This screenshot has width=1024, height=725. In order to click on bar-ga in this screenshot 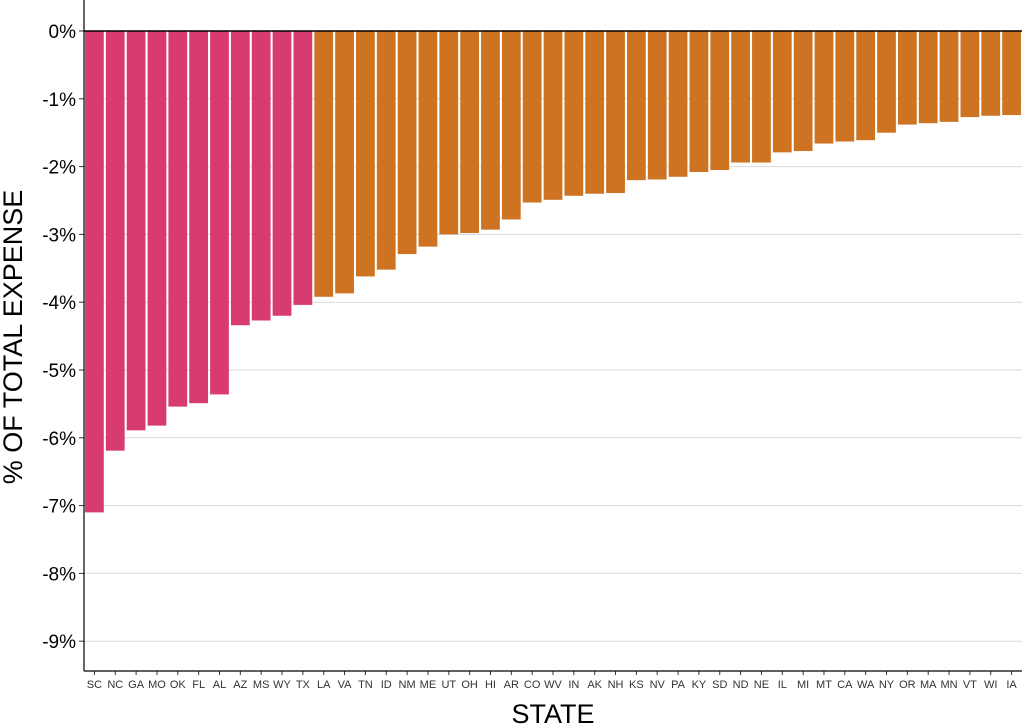, I will do `click(136, 231)`.